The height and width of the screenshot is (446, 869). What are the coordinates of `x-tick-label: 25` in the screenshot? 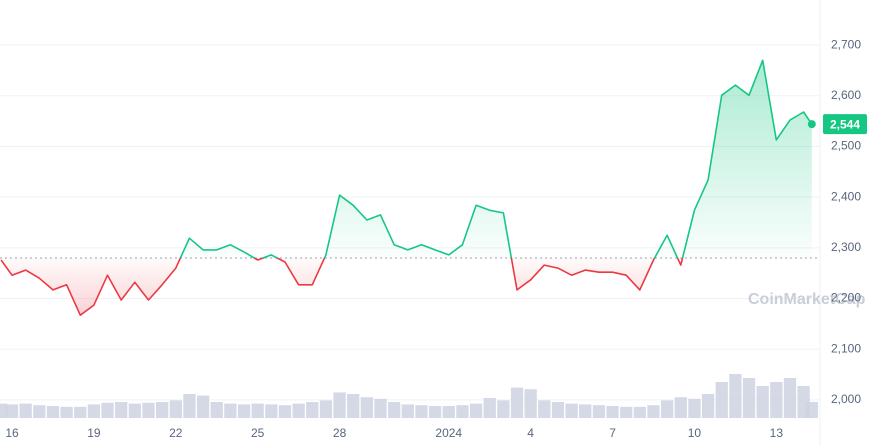 It's located at (258, 433).